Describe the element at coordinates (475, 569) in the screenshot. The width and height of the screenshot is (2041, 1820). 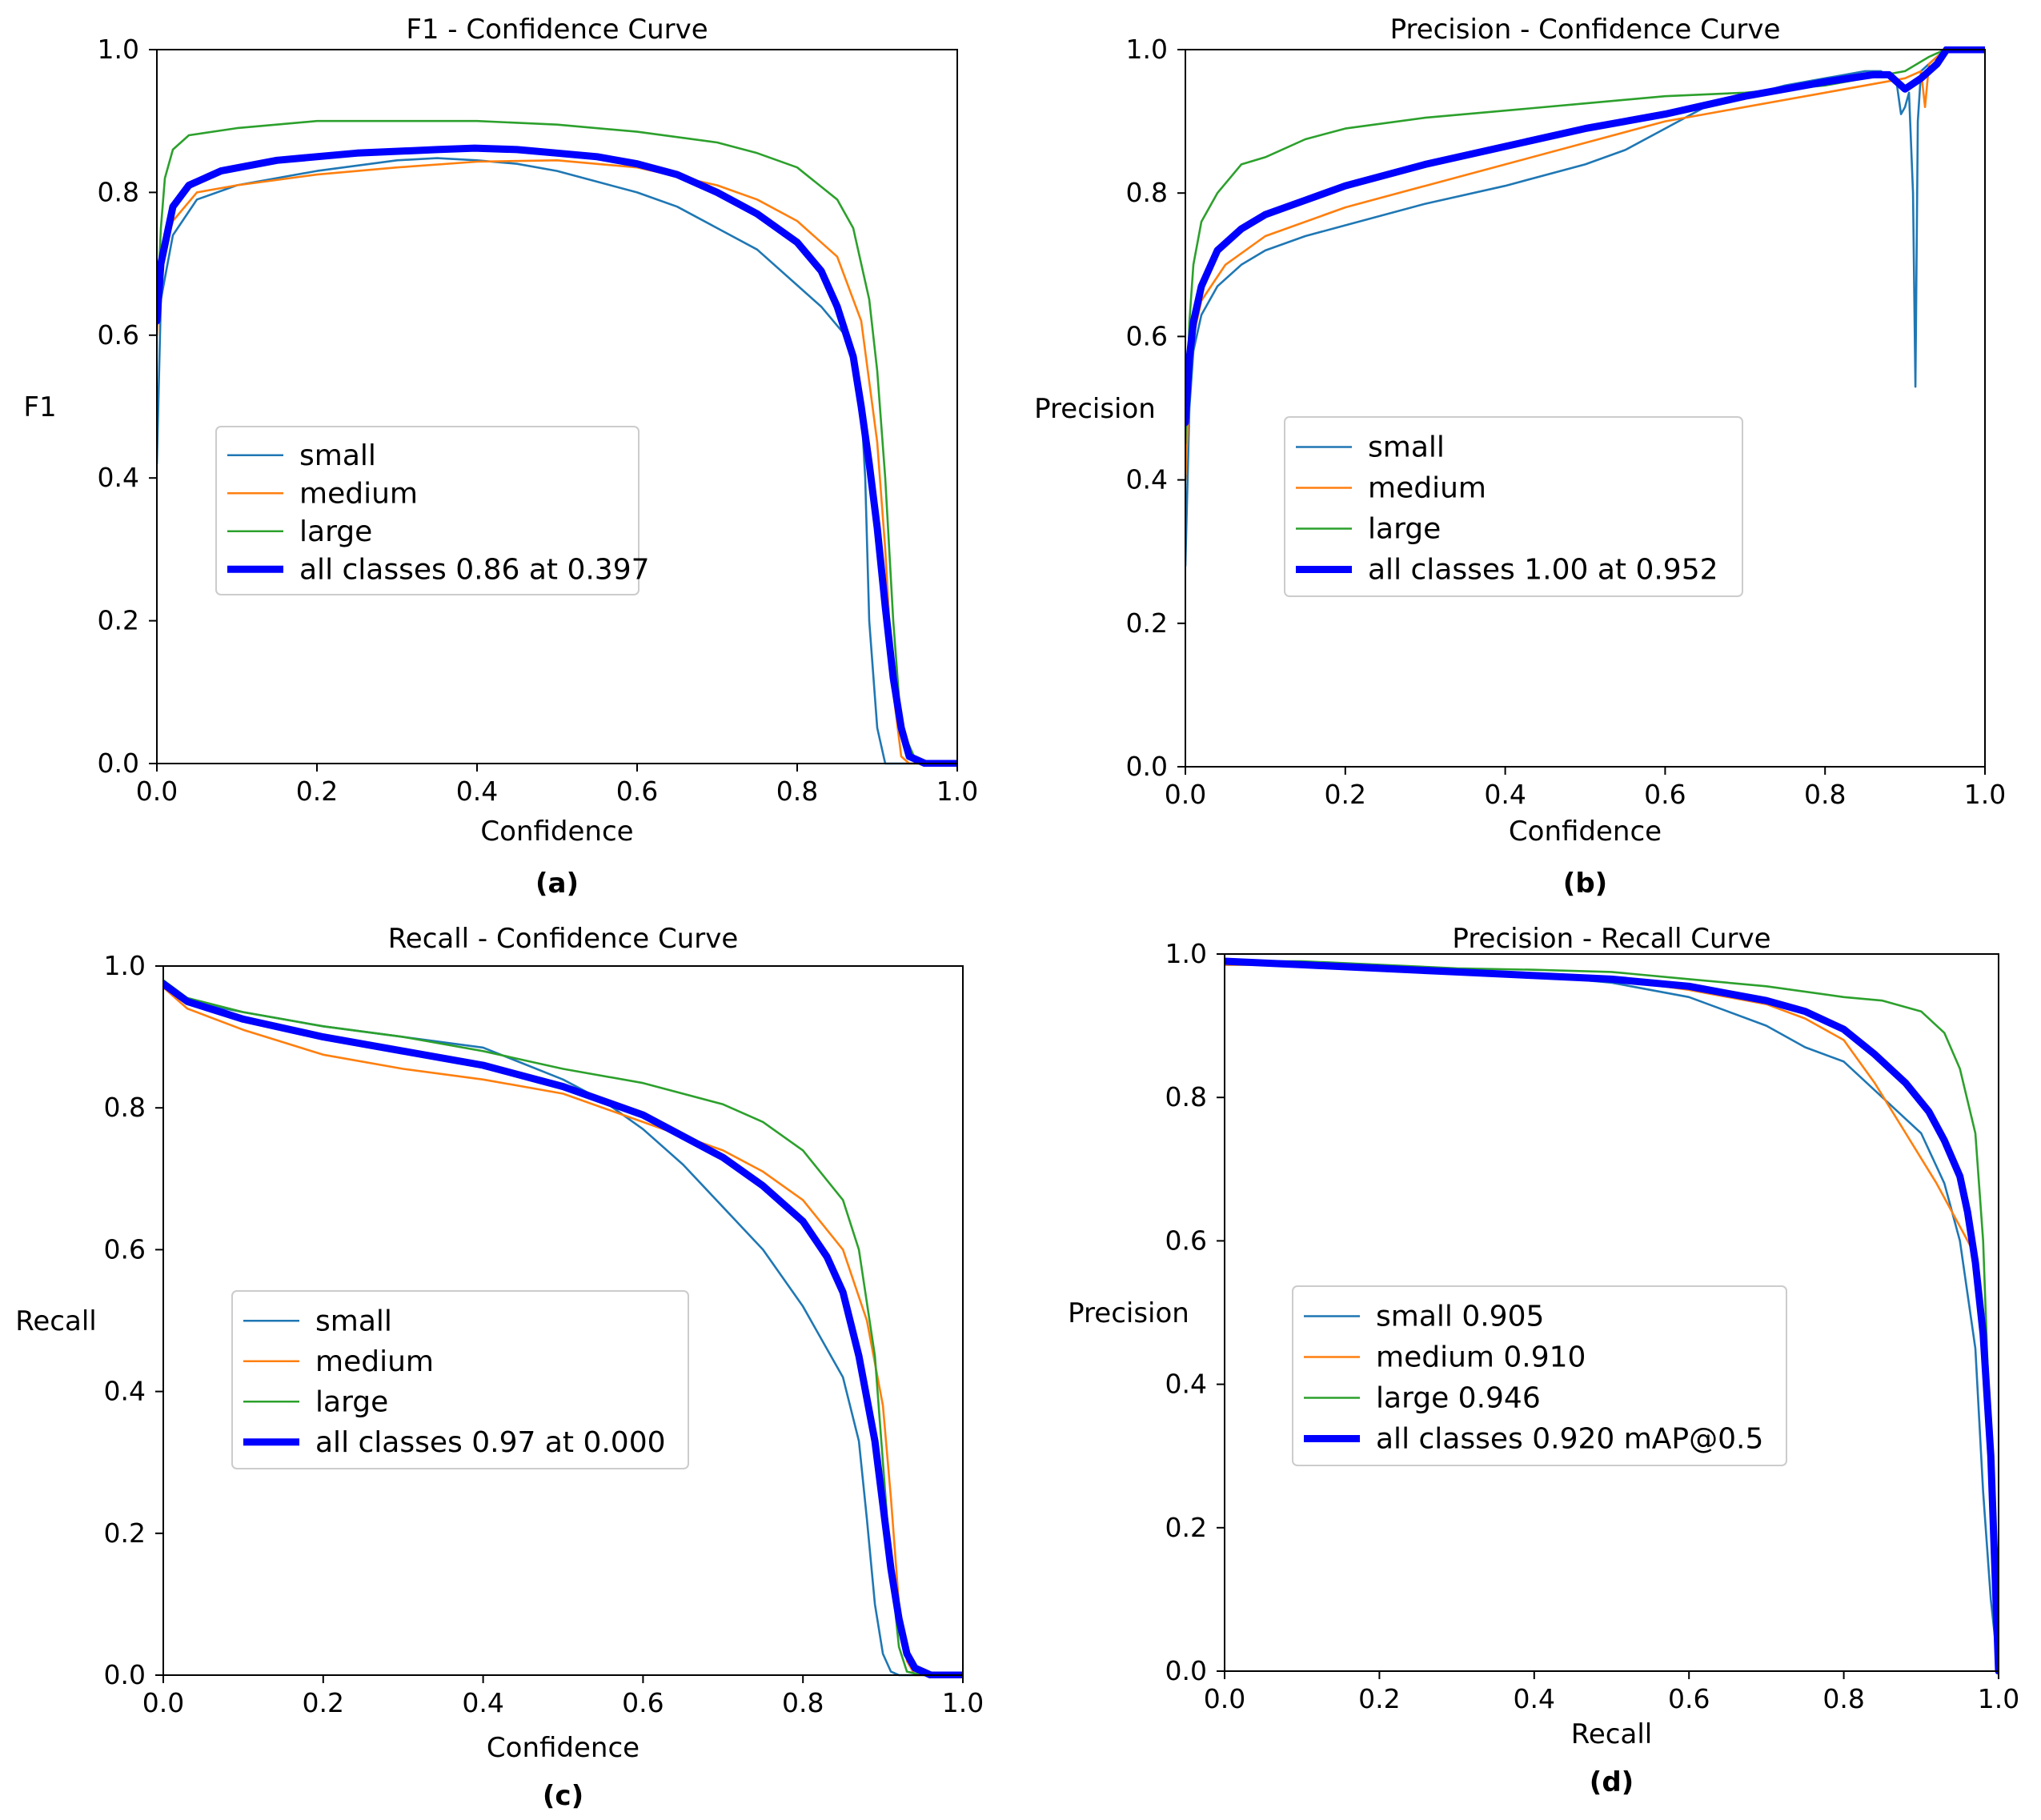
I see `legend-entry-all: all classes 0.86 at 0.397` at that location.